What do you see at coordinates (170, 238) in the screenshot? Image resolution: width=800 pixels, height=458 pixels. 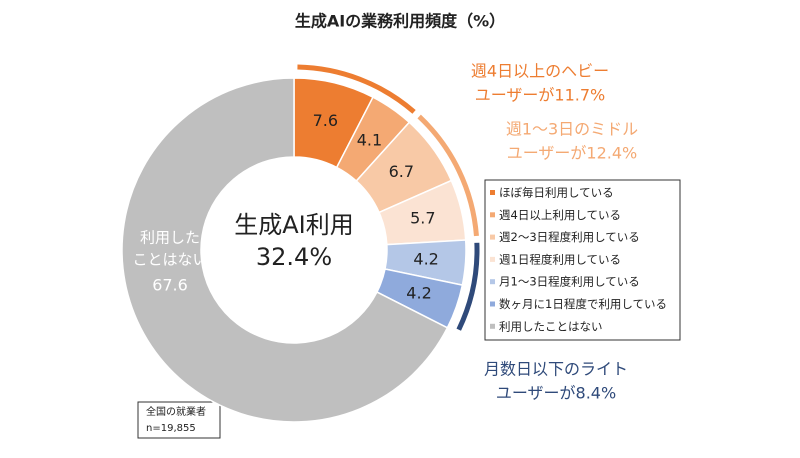 I see `segment-label: 利用した` at bounding box center [170, 238].